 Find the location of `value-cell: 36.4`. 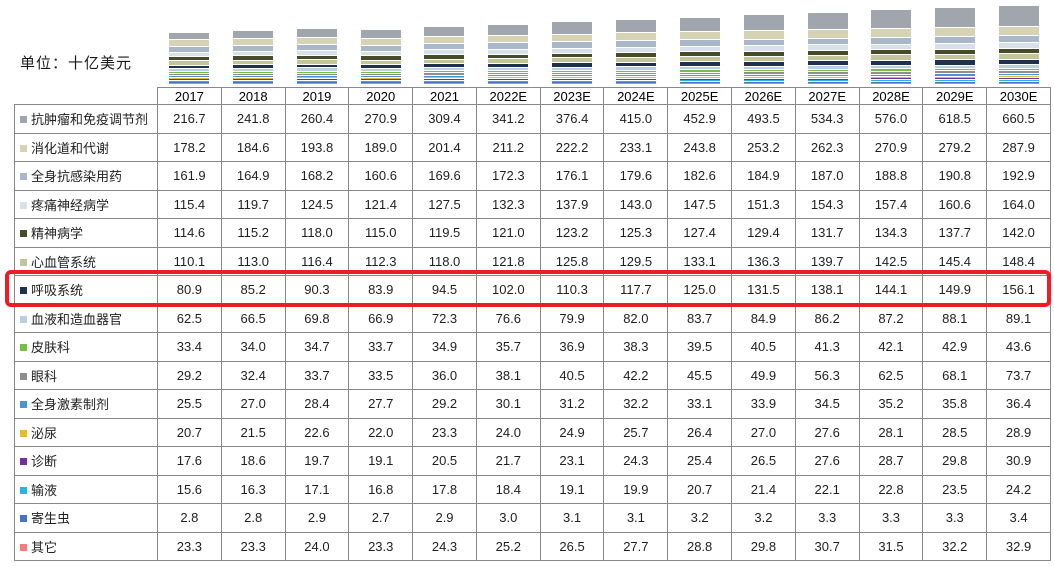

value-cell: 36.4 is located at coordinates (1018, 404).